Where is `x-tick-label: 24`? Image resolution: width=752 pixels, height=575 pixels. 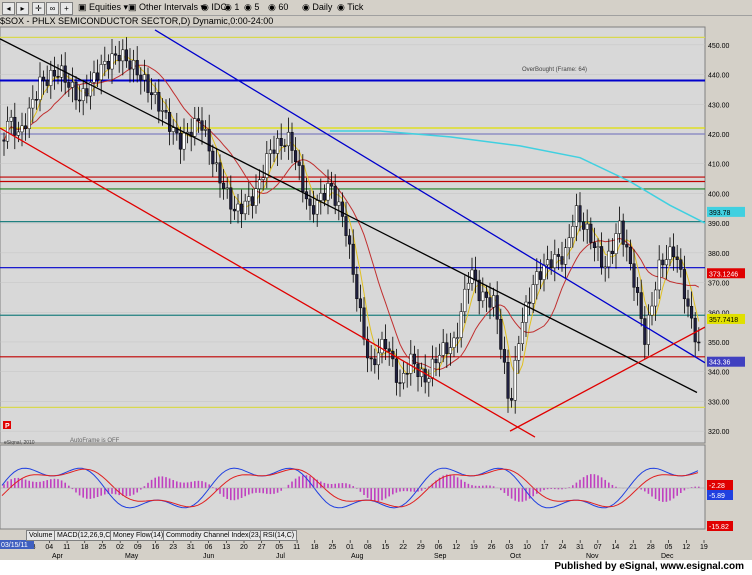 x-tick-label: 24 is located at coordinates (562, 547).